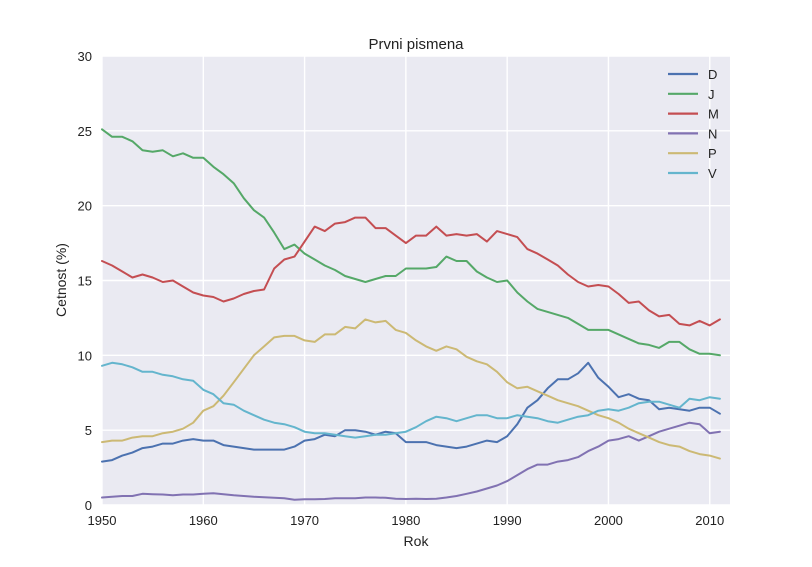 The height and width of the screenshot is (567, 812). What do you see at coordinates (417, 541) in the screenshot?
I see `x-axis-label: Rok` at bounding box center [417, 541].